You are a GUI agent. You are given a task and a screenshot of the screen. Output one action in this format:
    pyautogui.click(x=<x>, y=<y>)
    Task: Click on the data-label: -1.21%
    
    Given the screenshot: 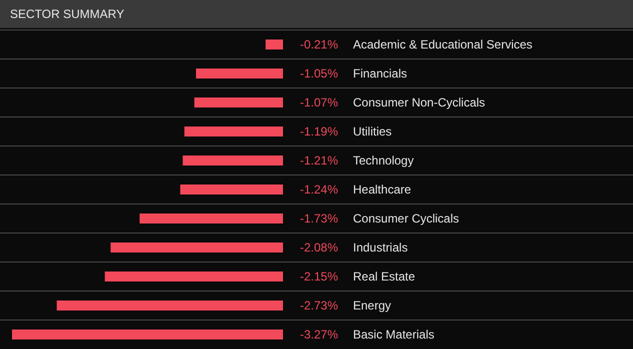 What is the action you would take?
    pyautogui.click(x=319, y=161)
    